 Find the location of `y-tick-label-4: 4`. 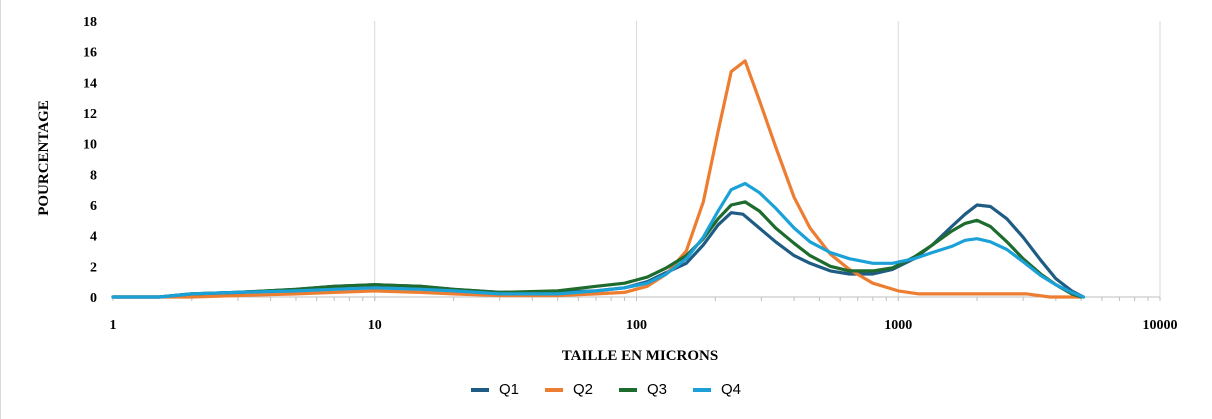

y-tick-label-4: 4 is located at coordinates (93, 237).